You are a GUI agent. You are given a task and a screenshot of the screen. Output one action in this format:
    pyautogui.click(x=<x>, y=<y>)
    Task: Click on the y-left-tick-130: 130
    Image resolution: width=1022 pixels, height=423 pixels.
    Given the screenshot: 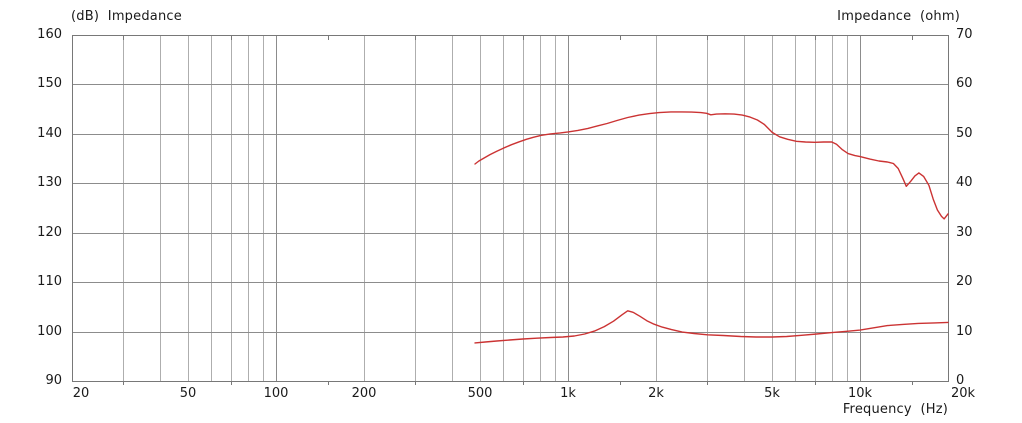 What is the action you would take?
    pyautogui.click(x=49, y=182)
    